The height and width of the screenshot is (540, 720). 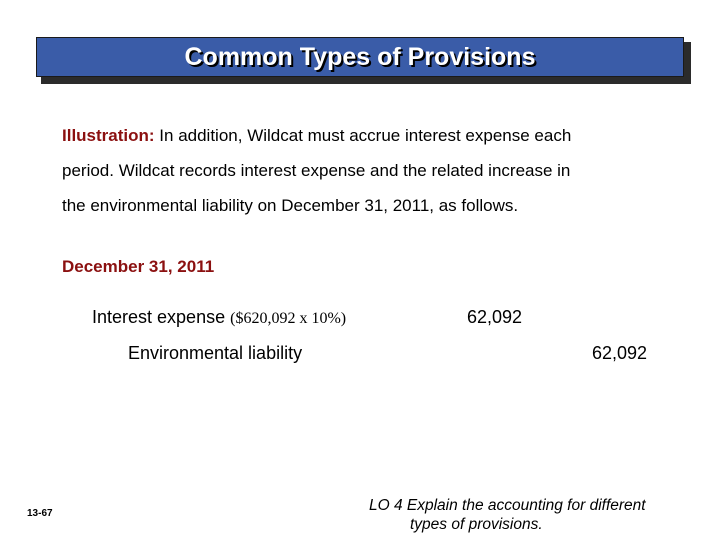 What do you see at coordinates (138, 266) in the screenshot?
I see `entry-date: December 31, 2011` at bounding box center [138, 266].